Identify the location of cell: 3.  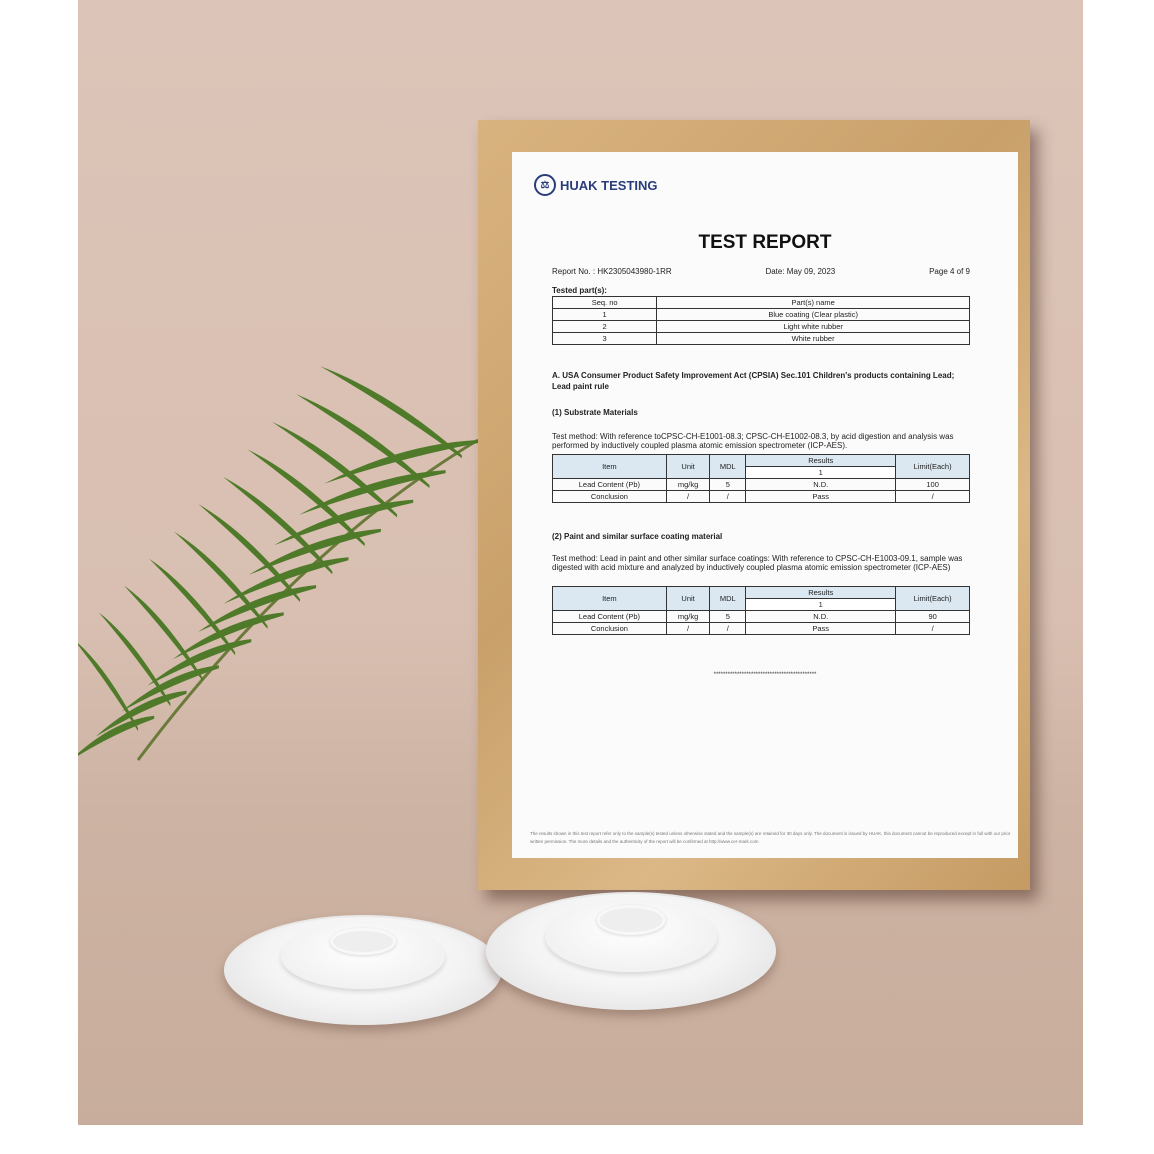
(604, 338).